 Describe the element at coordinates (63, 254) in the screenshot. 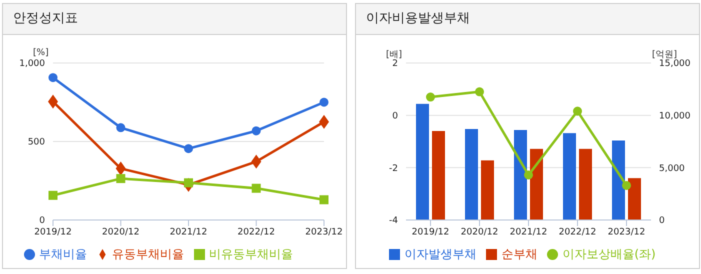

I see `legend-label: 부채비율` at that location.